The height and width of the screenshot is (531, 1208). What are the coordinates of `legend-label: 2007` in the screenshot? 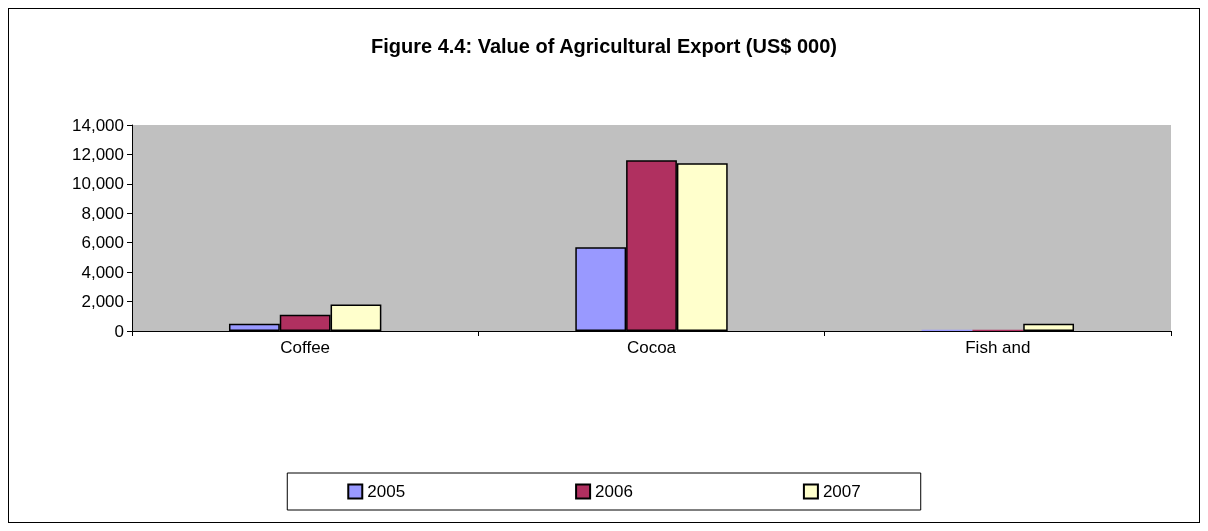 It's located at (841, 491).